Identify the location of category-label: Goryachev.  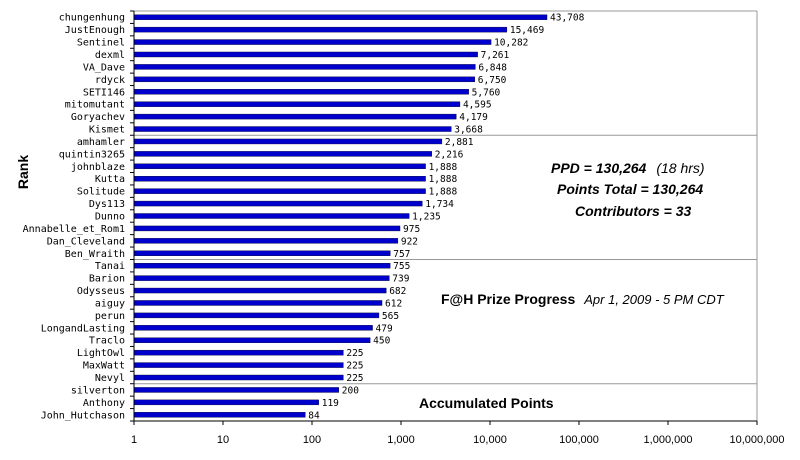
(98, 117).